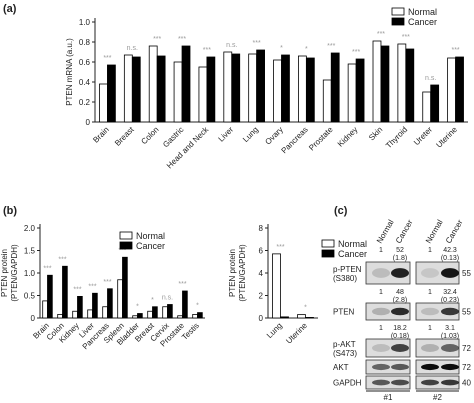 The image size is (474, 403). What do you see at coordinates (396, 137) in the screenshot?
I see `x-tick-label: Thyroid` at bounding box center [396, 137].